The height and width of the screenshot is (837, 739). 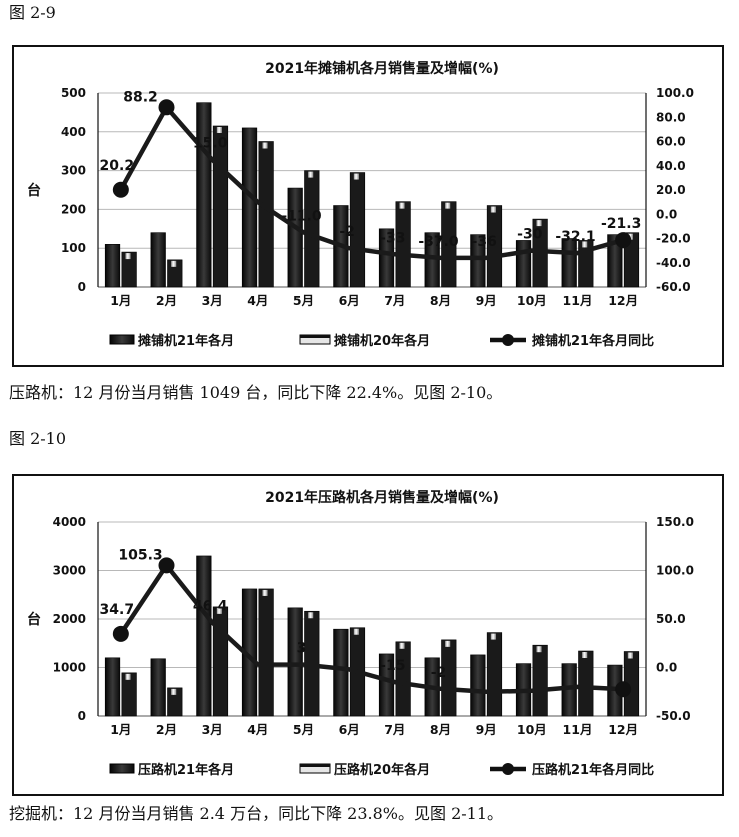 I want to click on y2-tick-label: -50.0, so click(x=673, y=716).